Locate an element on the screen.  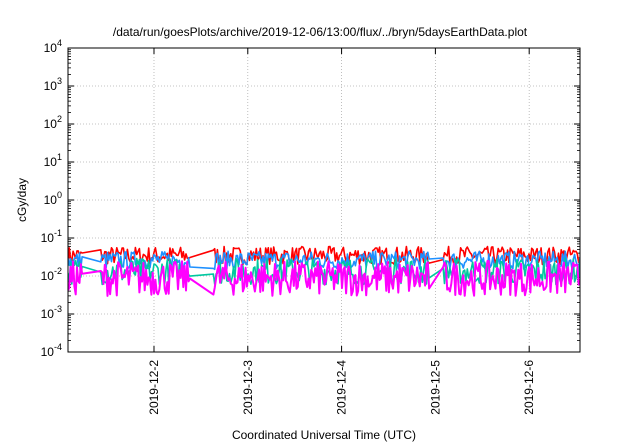
y-tick-label: 10⁻² is located at coordinates (51, 274).